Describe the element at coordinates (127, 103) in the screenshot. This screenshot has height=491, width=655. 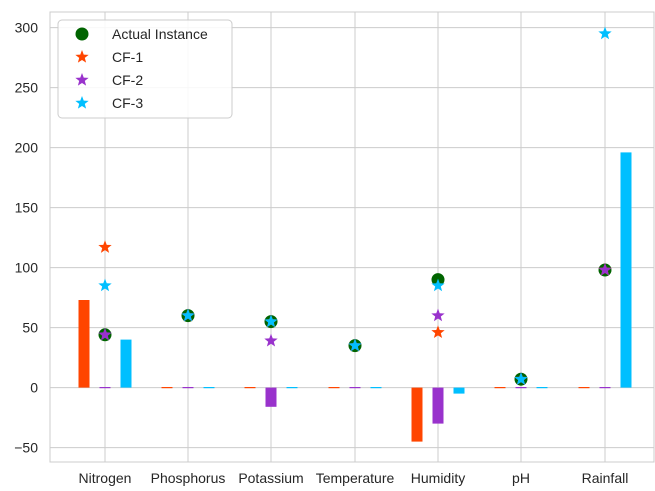
I see `legend-label-cf-3: CF-3` at that location.